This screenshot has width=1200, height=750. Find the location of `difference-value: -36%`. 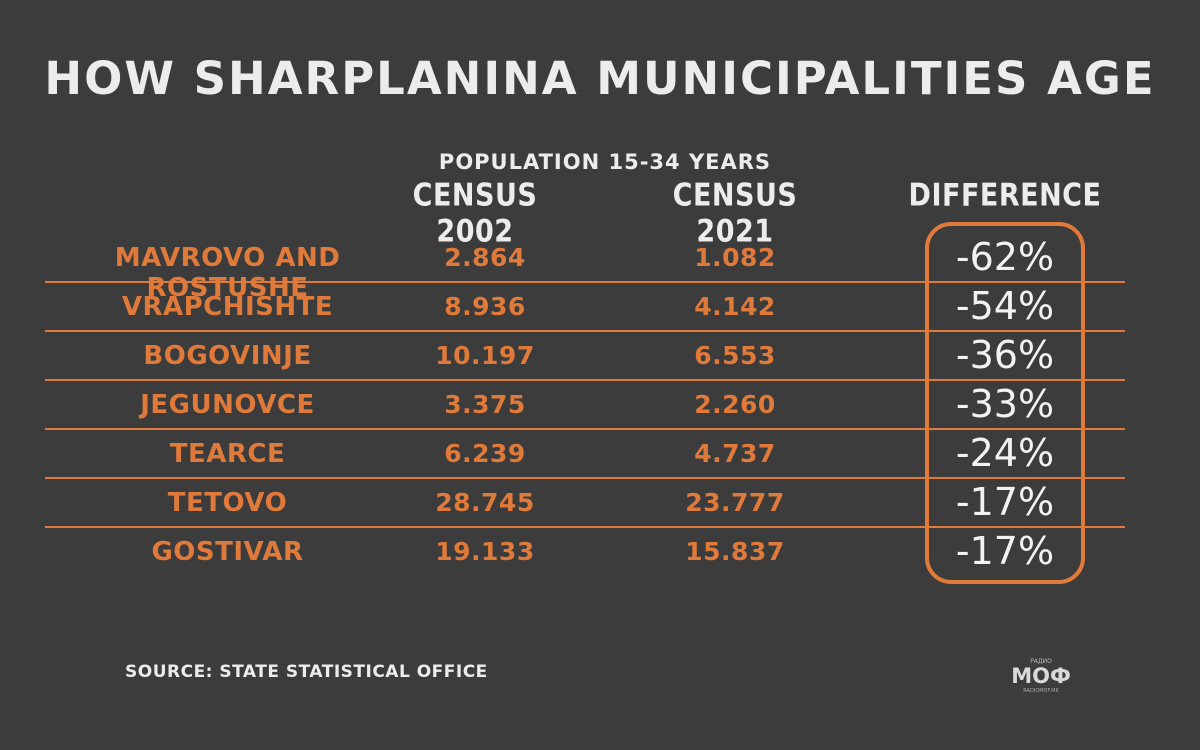

difference-value: -36% is located at coordinates (1005, 355).